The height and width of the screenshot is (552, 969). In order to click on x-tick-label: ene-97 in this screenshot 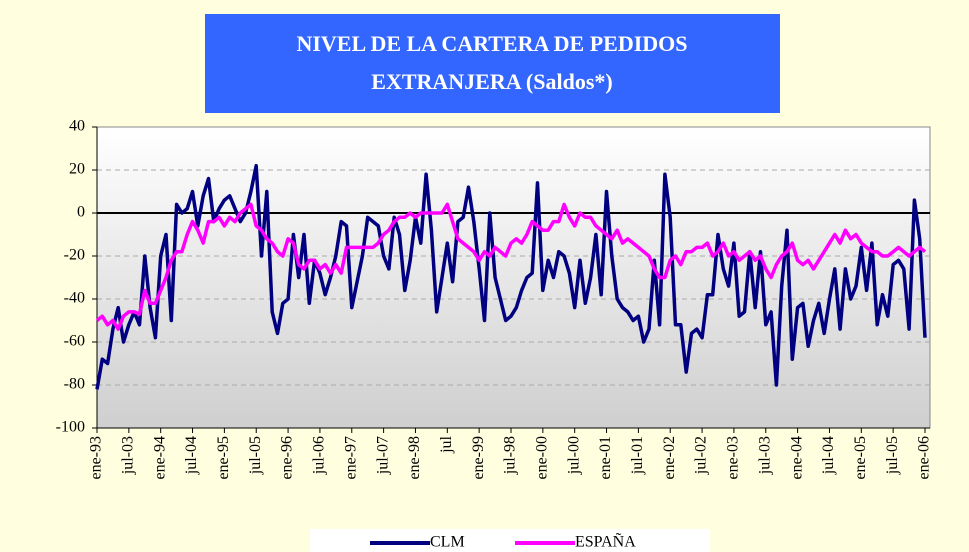, I will do `click(350, 458)`.